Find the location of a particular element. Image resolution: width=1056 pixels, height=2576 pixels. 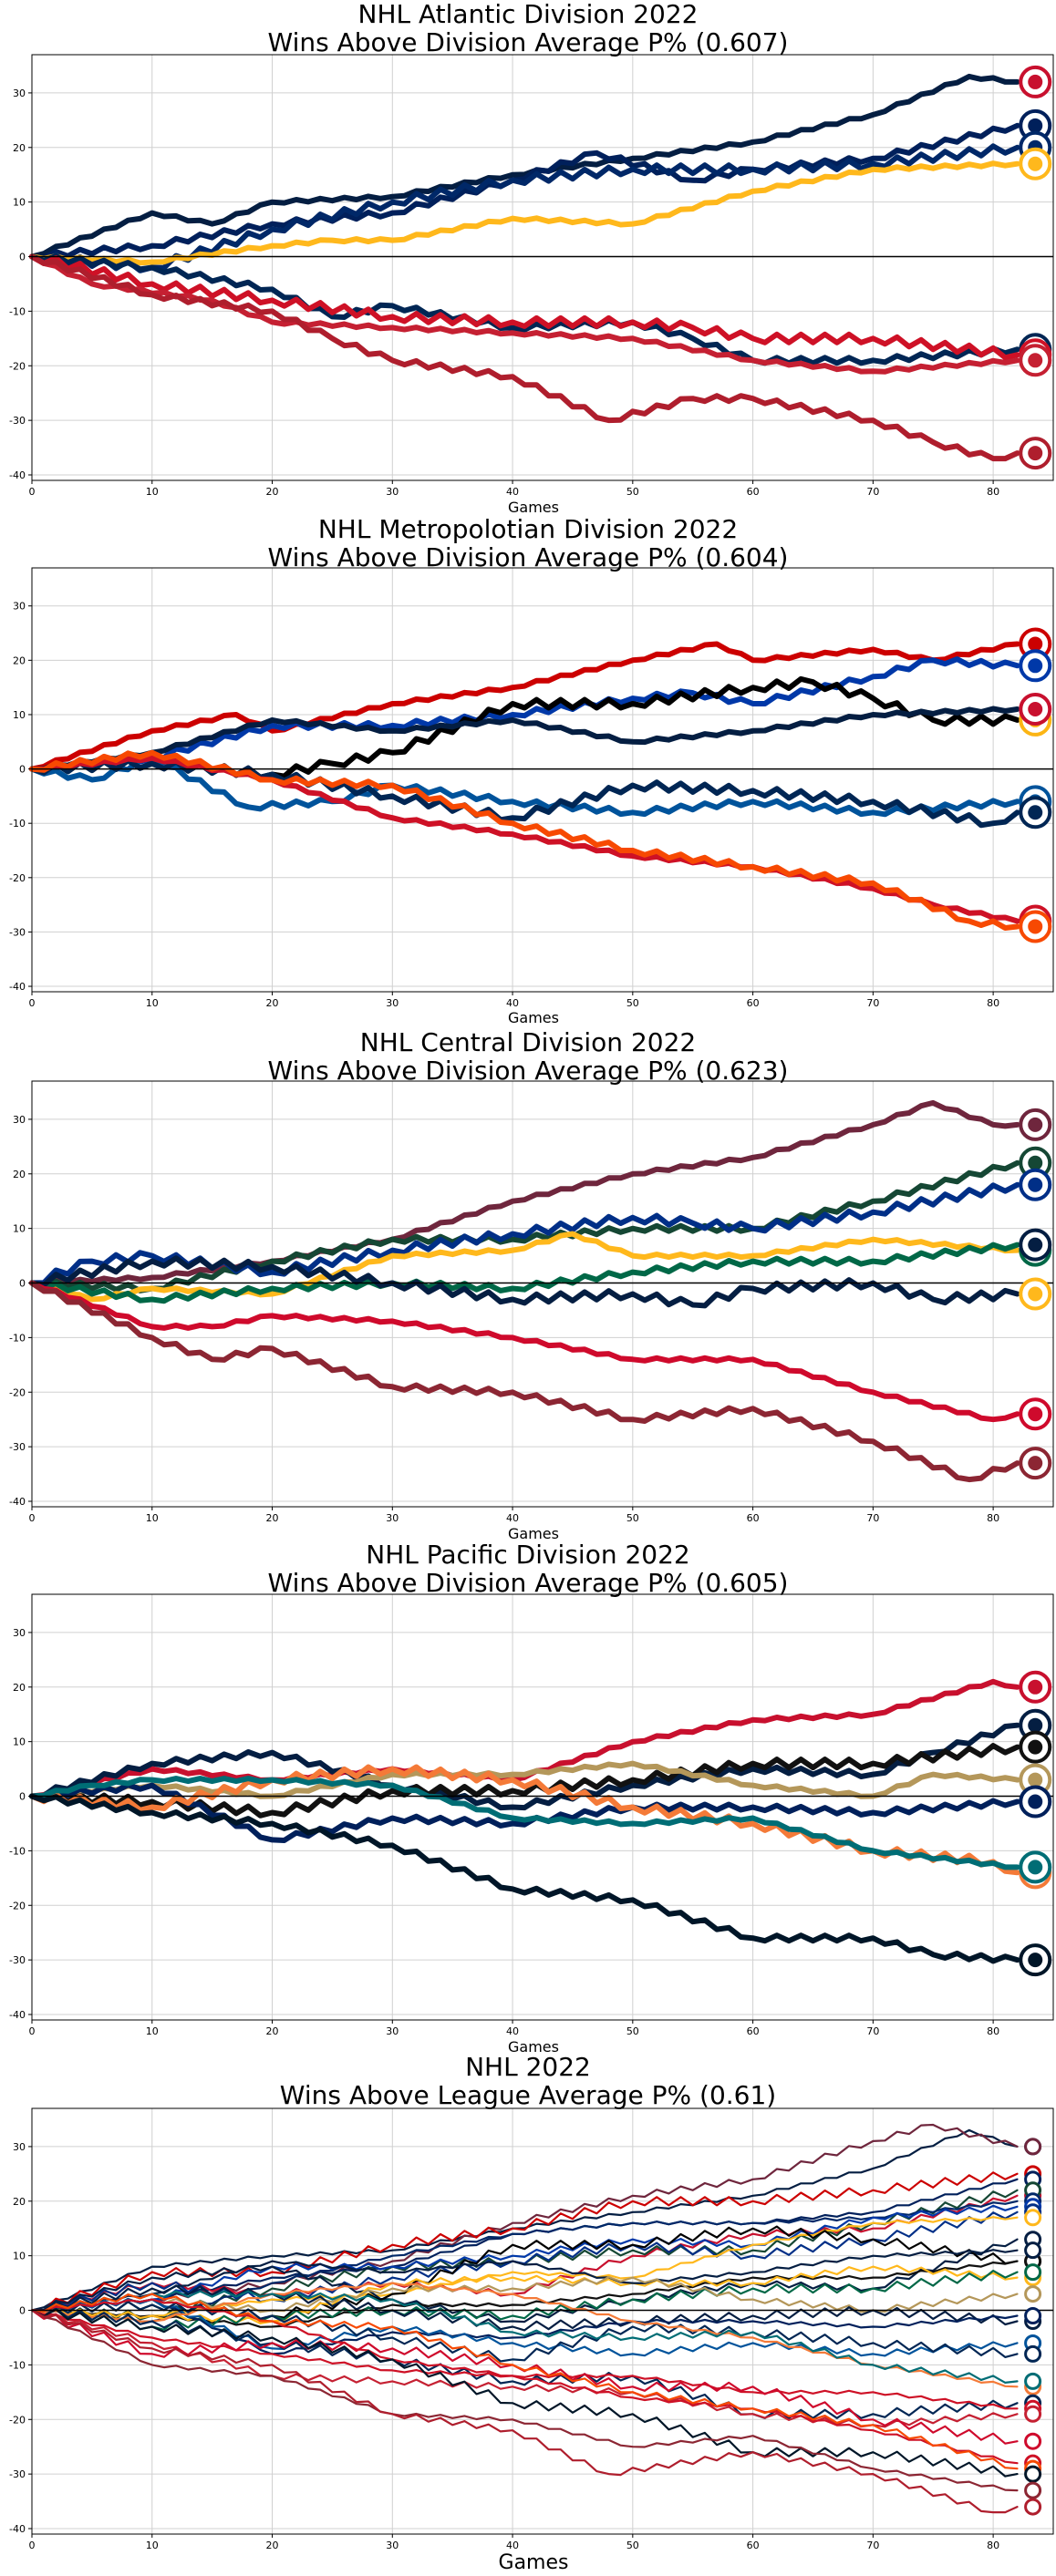

kings-logo-icon is located at coordinates (1036, 1747).